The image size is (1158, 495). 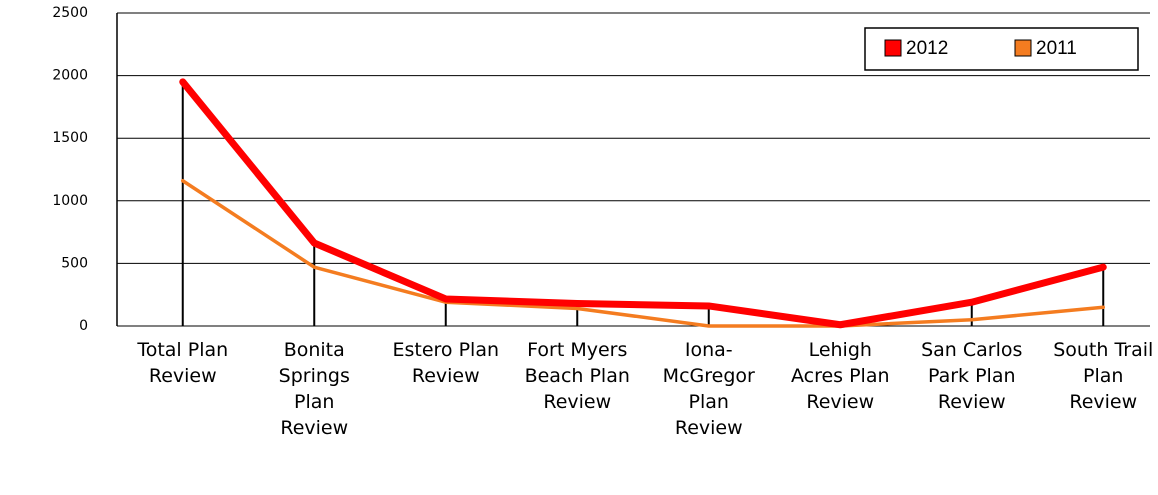 What do you see at coordinates (972, 376) in the screenshot?
I see `x-tick-label: San Carlos Park Plan Review` at bounding box center [972, 376].